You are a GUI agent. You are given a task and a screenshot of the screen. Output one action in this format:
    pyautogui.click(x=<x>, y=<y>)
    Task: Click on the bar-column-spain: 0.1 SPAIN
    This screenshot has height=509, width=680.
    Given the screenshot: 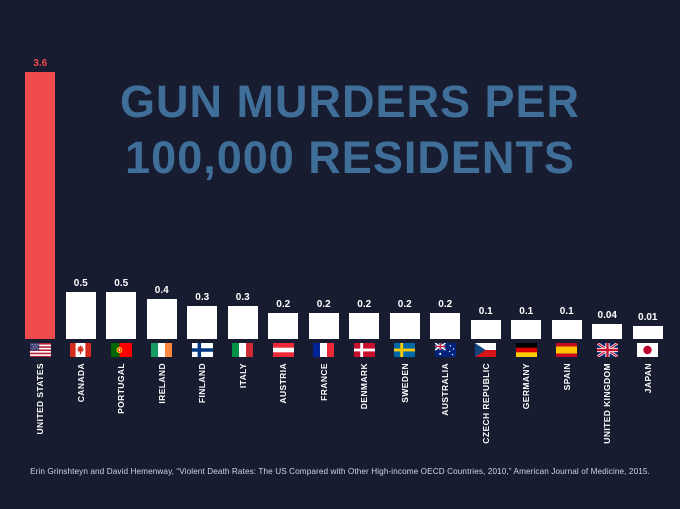 What is the action you would take?
    pyautogui.click(x=567, y=249)
    